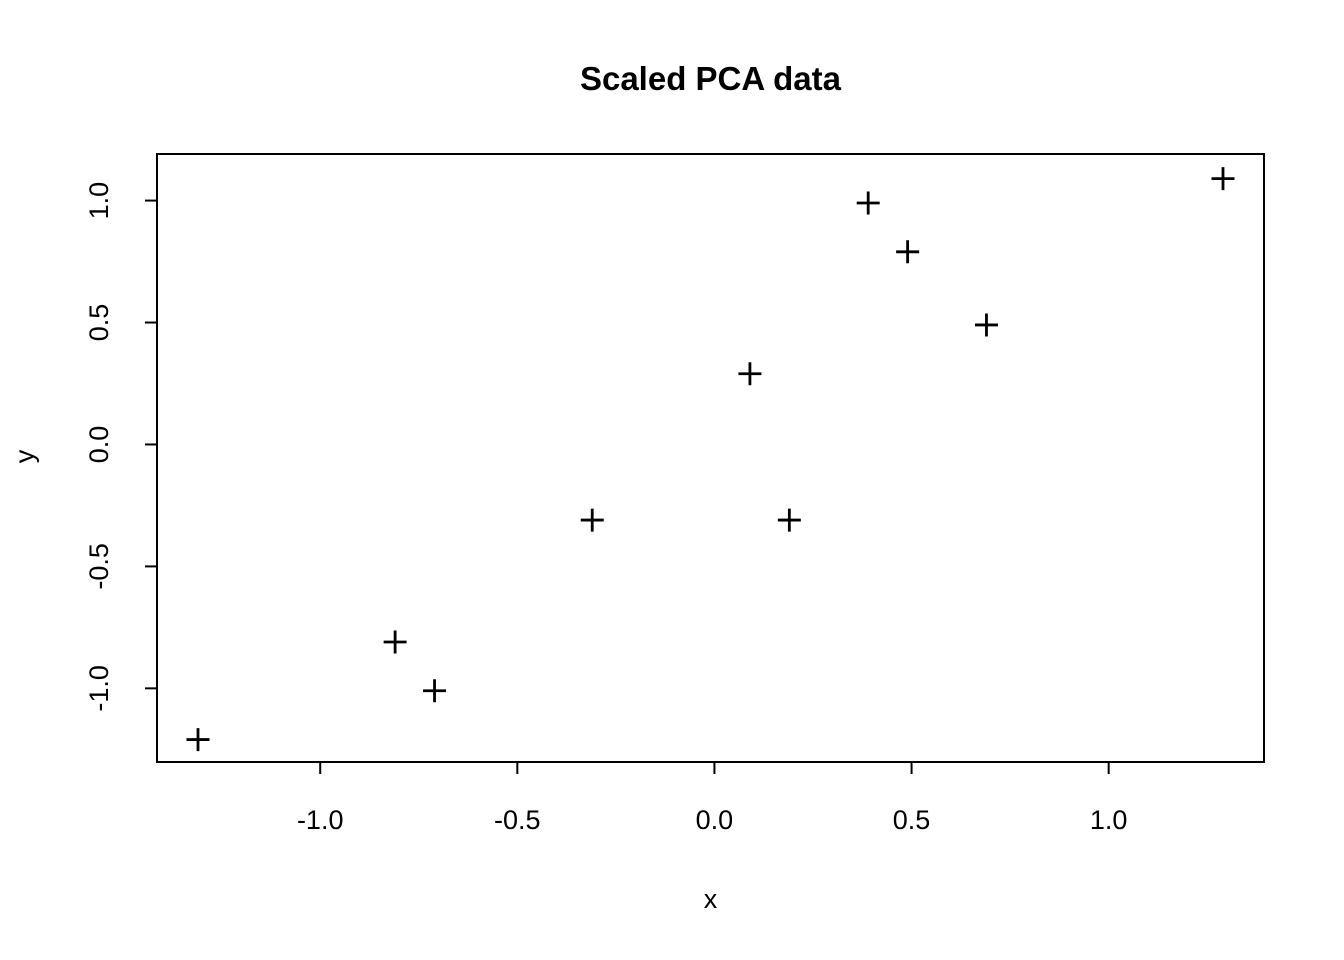  I want to click on y-tick-label: 0.0, so click(99, 445).